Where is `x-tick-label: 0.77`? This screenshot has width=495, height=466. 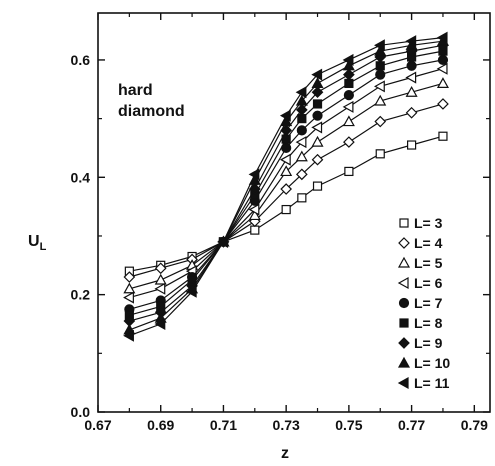
x-tick-label: 0.77 is located at coordinates (411, 425).